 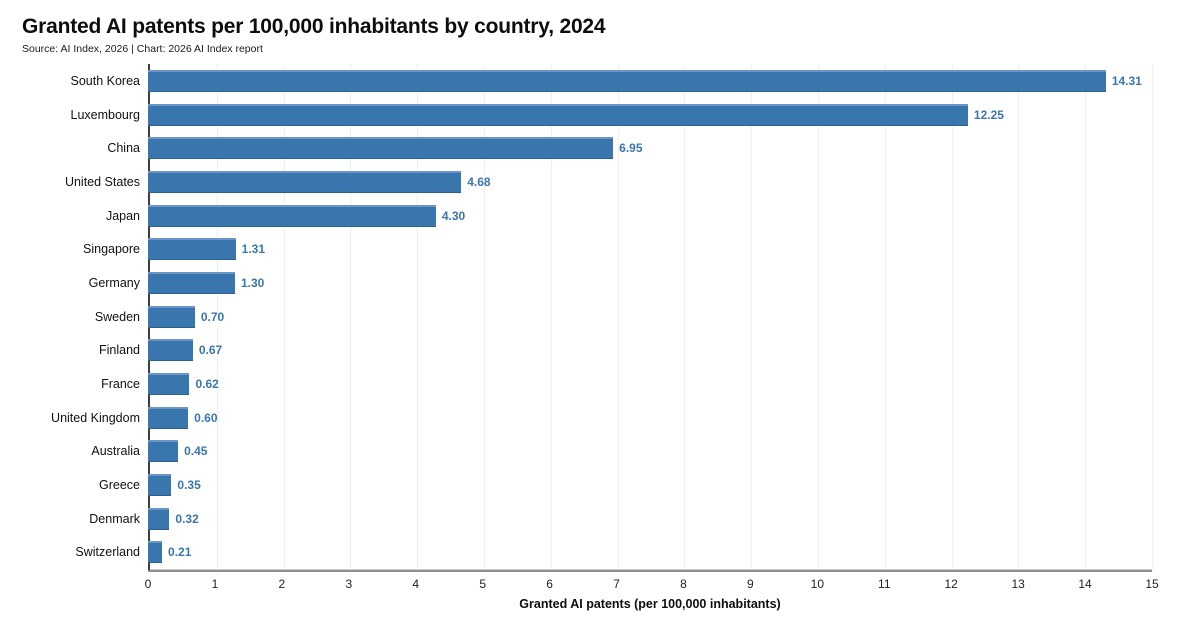 I want to click on bar-row: Japan 4.30, so click(x=587, y=216).